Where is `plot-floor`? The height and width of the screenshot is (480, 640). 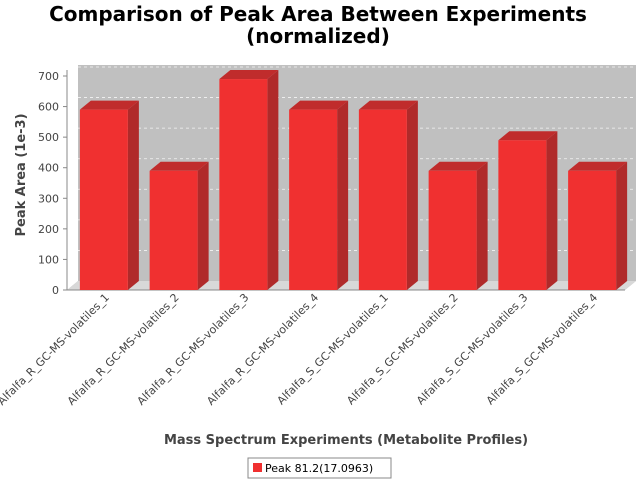 plot-floor is located at coordinates (351, 285).